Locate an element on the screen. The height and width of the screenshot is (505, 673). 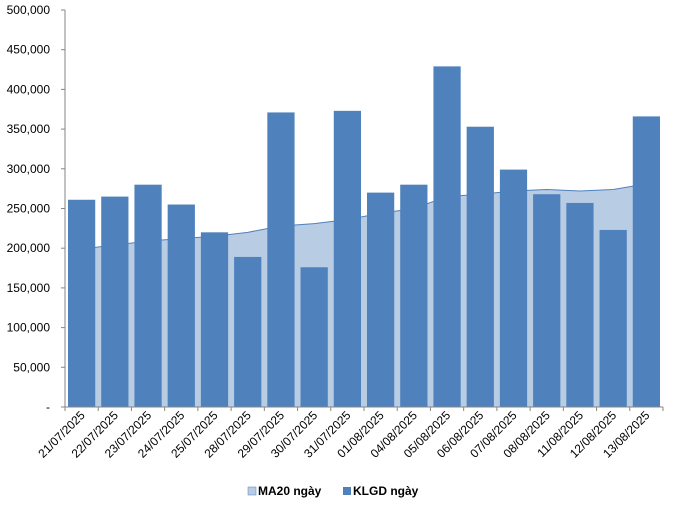
y-tick-label: - is located at coordinates (48, 407).